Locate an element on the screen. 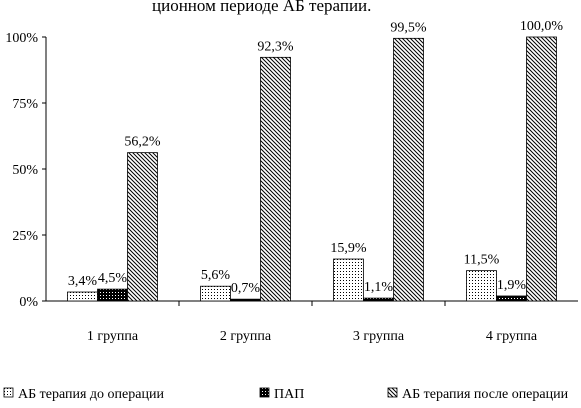 This screenshot has height=408, width=581. x-tick-label: 4 группа is located at coordinates (512, 336).